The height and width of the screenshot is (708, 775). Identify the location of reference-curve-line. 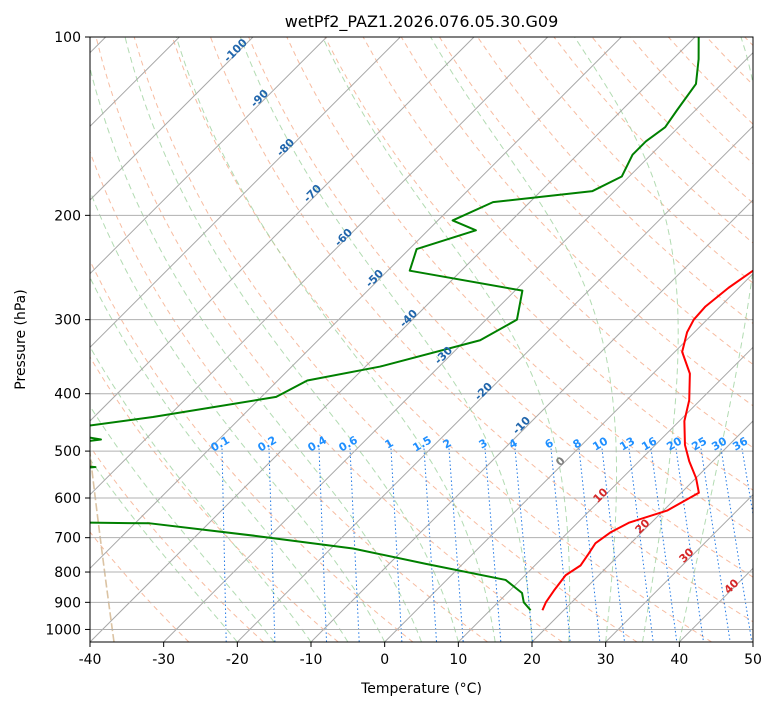
(102, 544).